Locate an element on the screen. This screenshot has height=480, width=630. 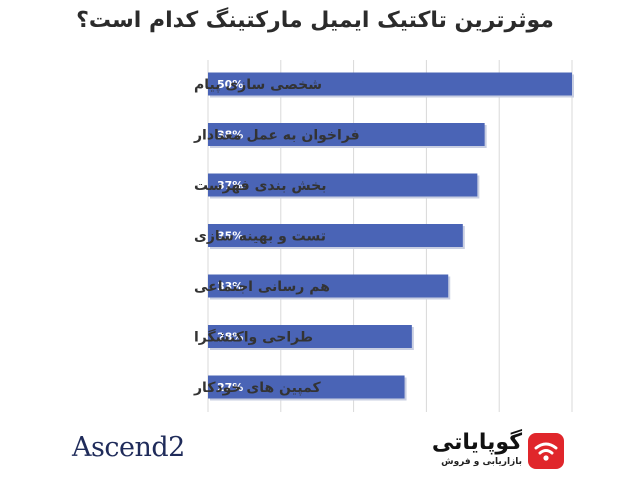
category-label: کمپین های خودکار is located at coordinates (257, 388).